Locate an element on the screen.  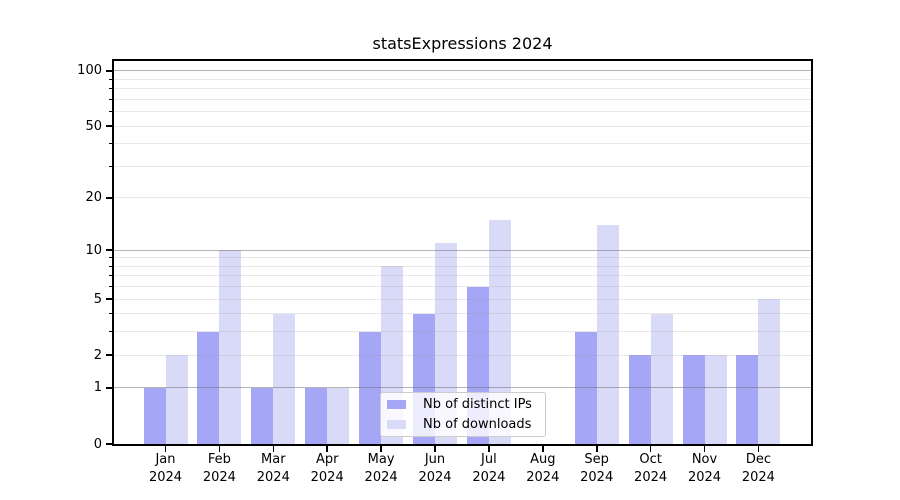
y-tick-label: 10 is located at coordinates (93, 250).